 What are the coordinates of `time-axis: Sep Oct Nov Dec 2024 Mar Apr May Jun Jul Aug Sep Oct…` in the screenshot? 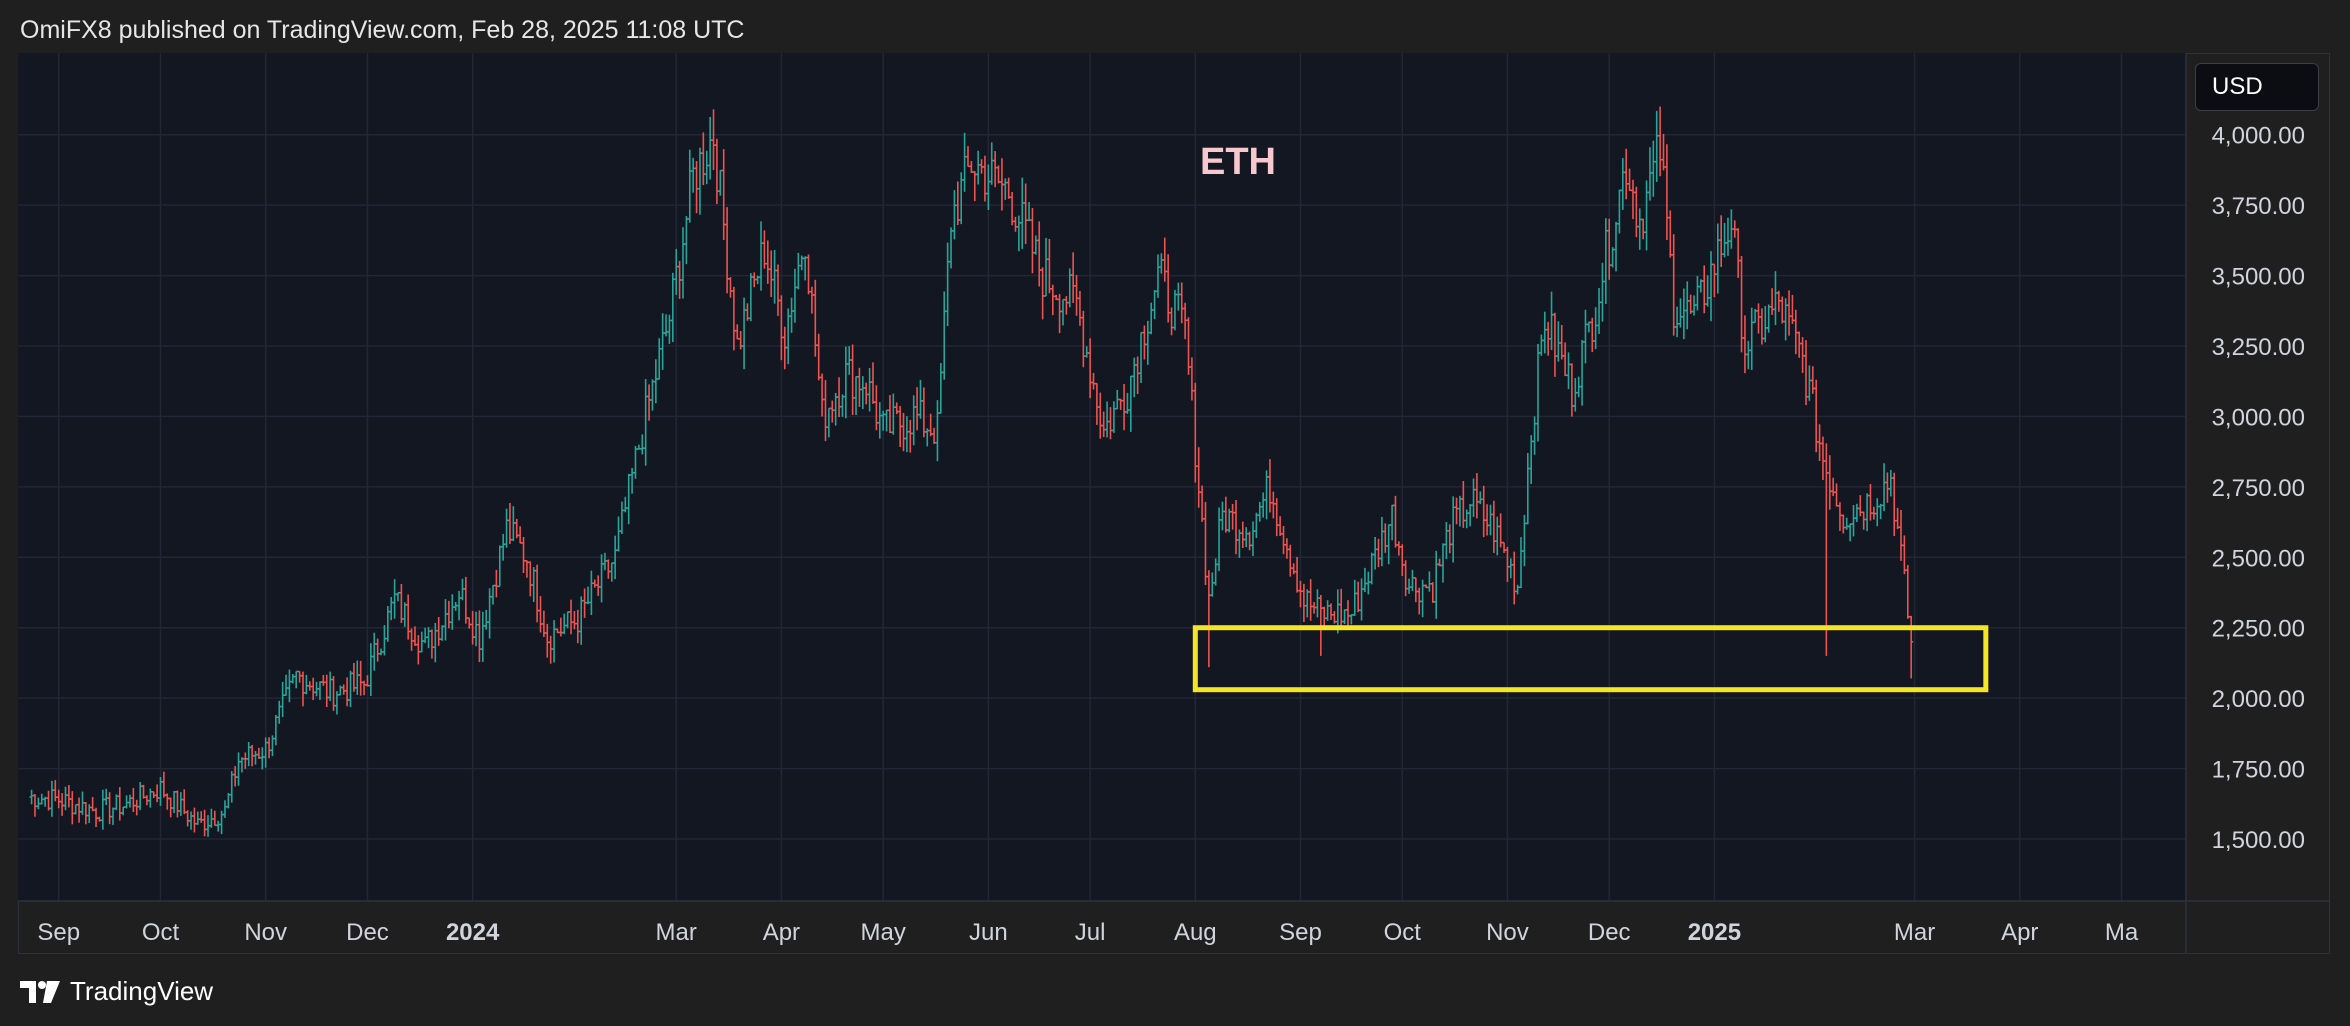 It's located at (1087, 932).